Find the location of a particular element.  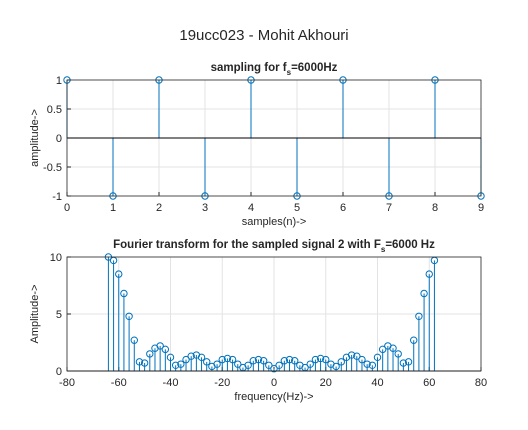

y-tick-label: 10 is located at coordinates (56, 258).